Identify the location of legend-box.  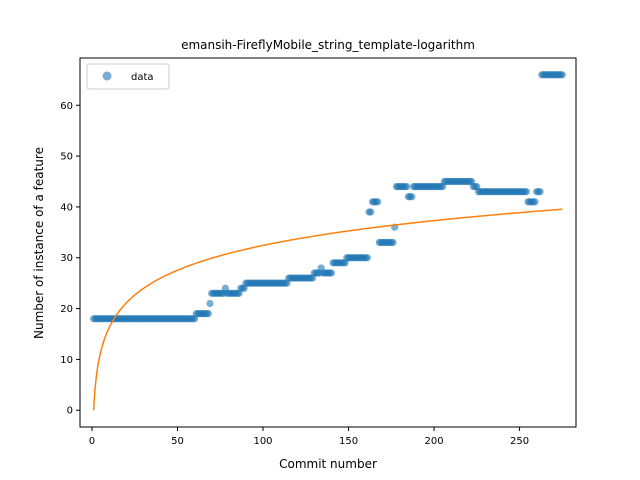
(128, 76).